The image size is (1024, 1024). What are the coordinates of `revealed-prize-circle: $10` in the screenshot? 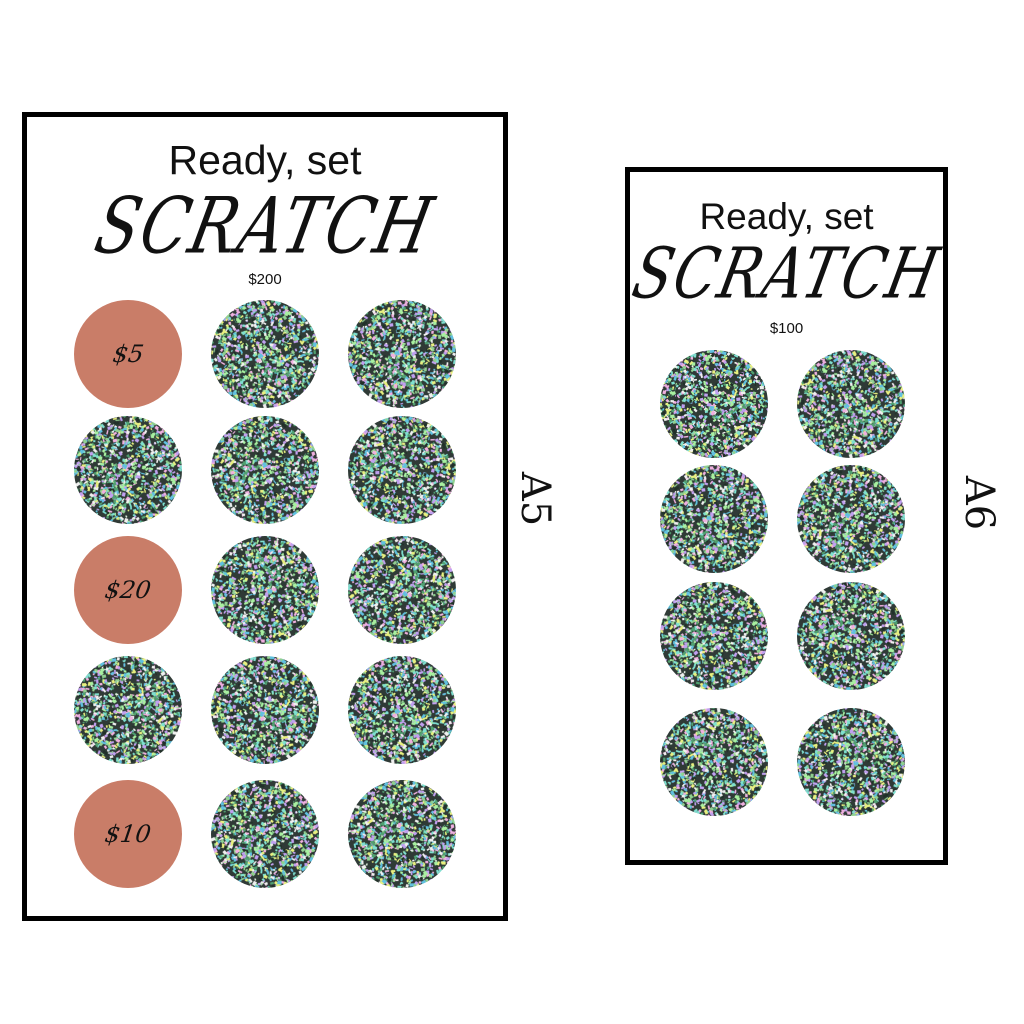 It's located at (128, 834).